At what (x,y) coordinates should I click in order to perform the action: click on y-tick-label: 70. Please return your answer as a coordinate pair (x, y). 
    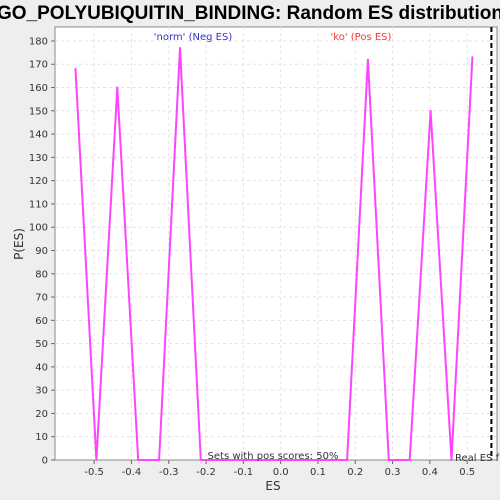
    Looking at the image, I should click on (41, 298).